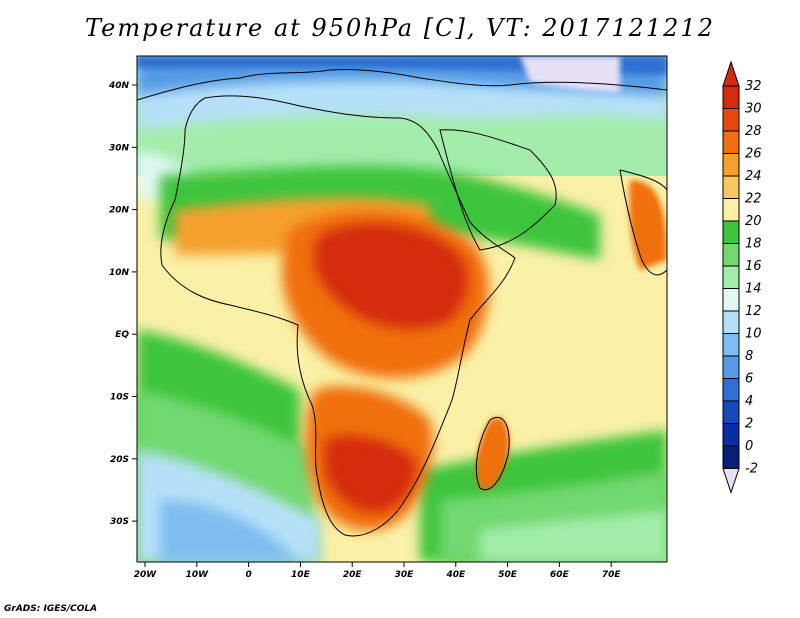 This screenshot has width=800, height=618. What do you see at coordinates (749, 446) in the screenshot?
I see `colorbar-label: 0` at bounding box center [749, 446].